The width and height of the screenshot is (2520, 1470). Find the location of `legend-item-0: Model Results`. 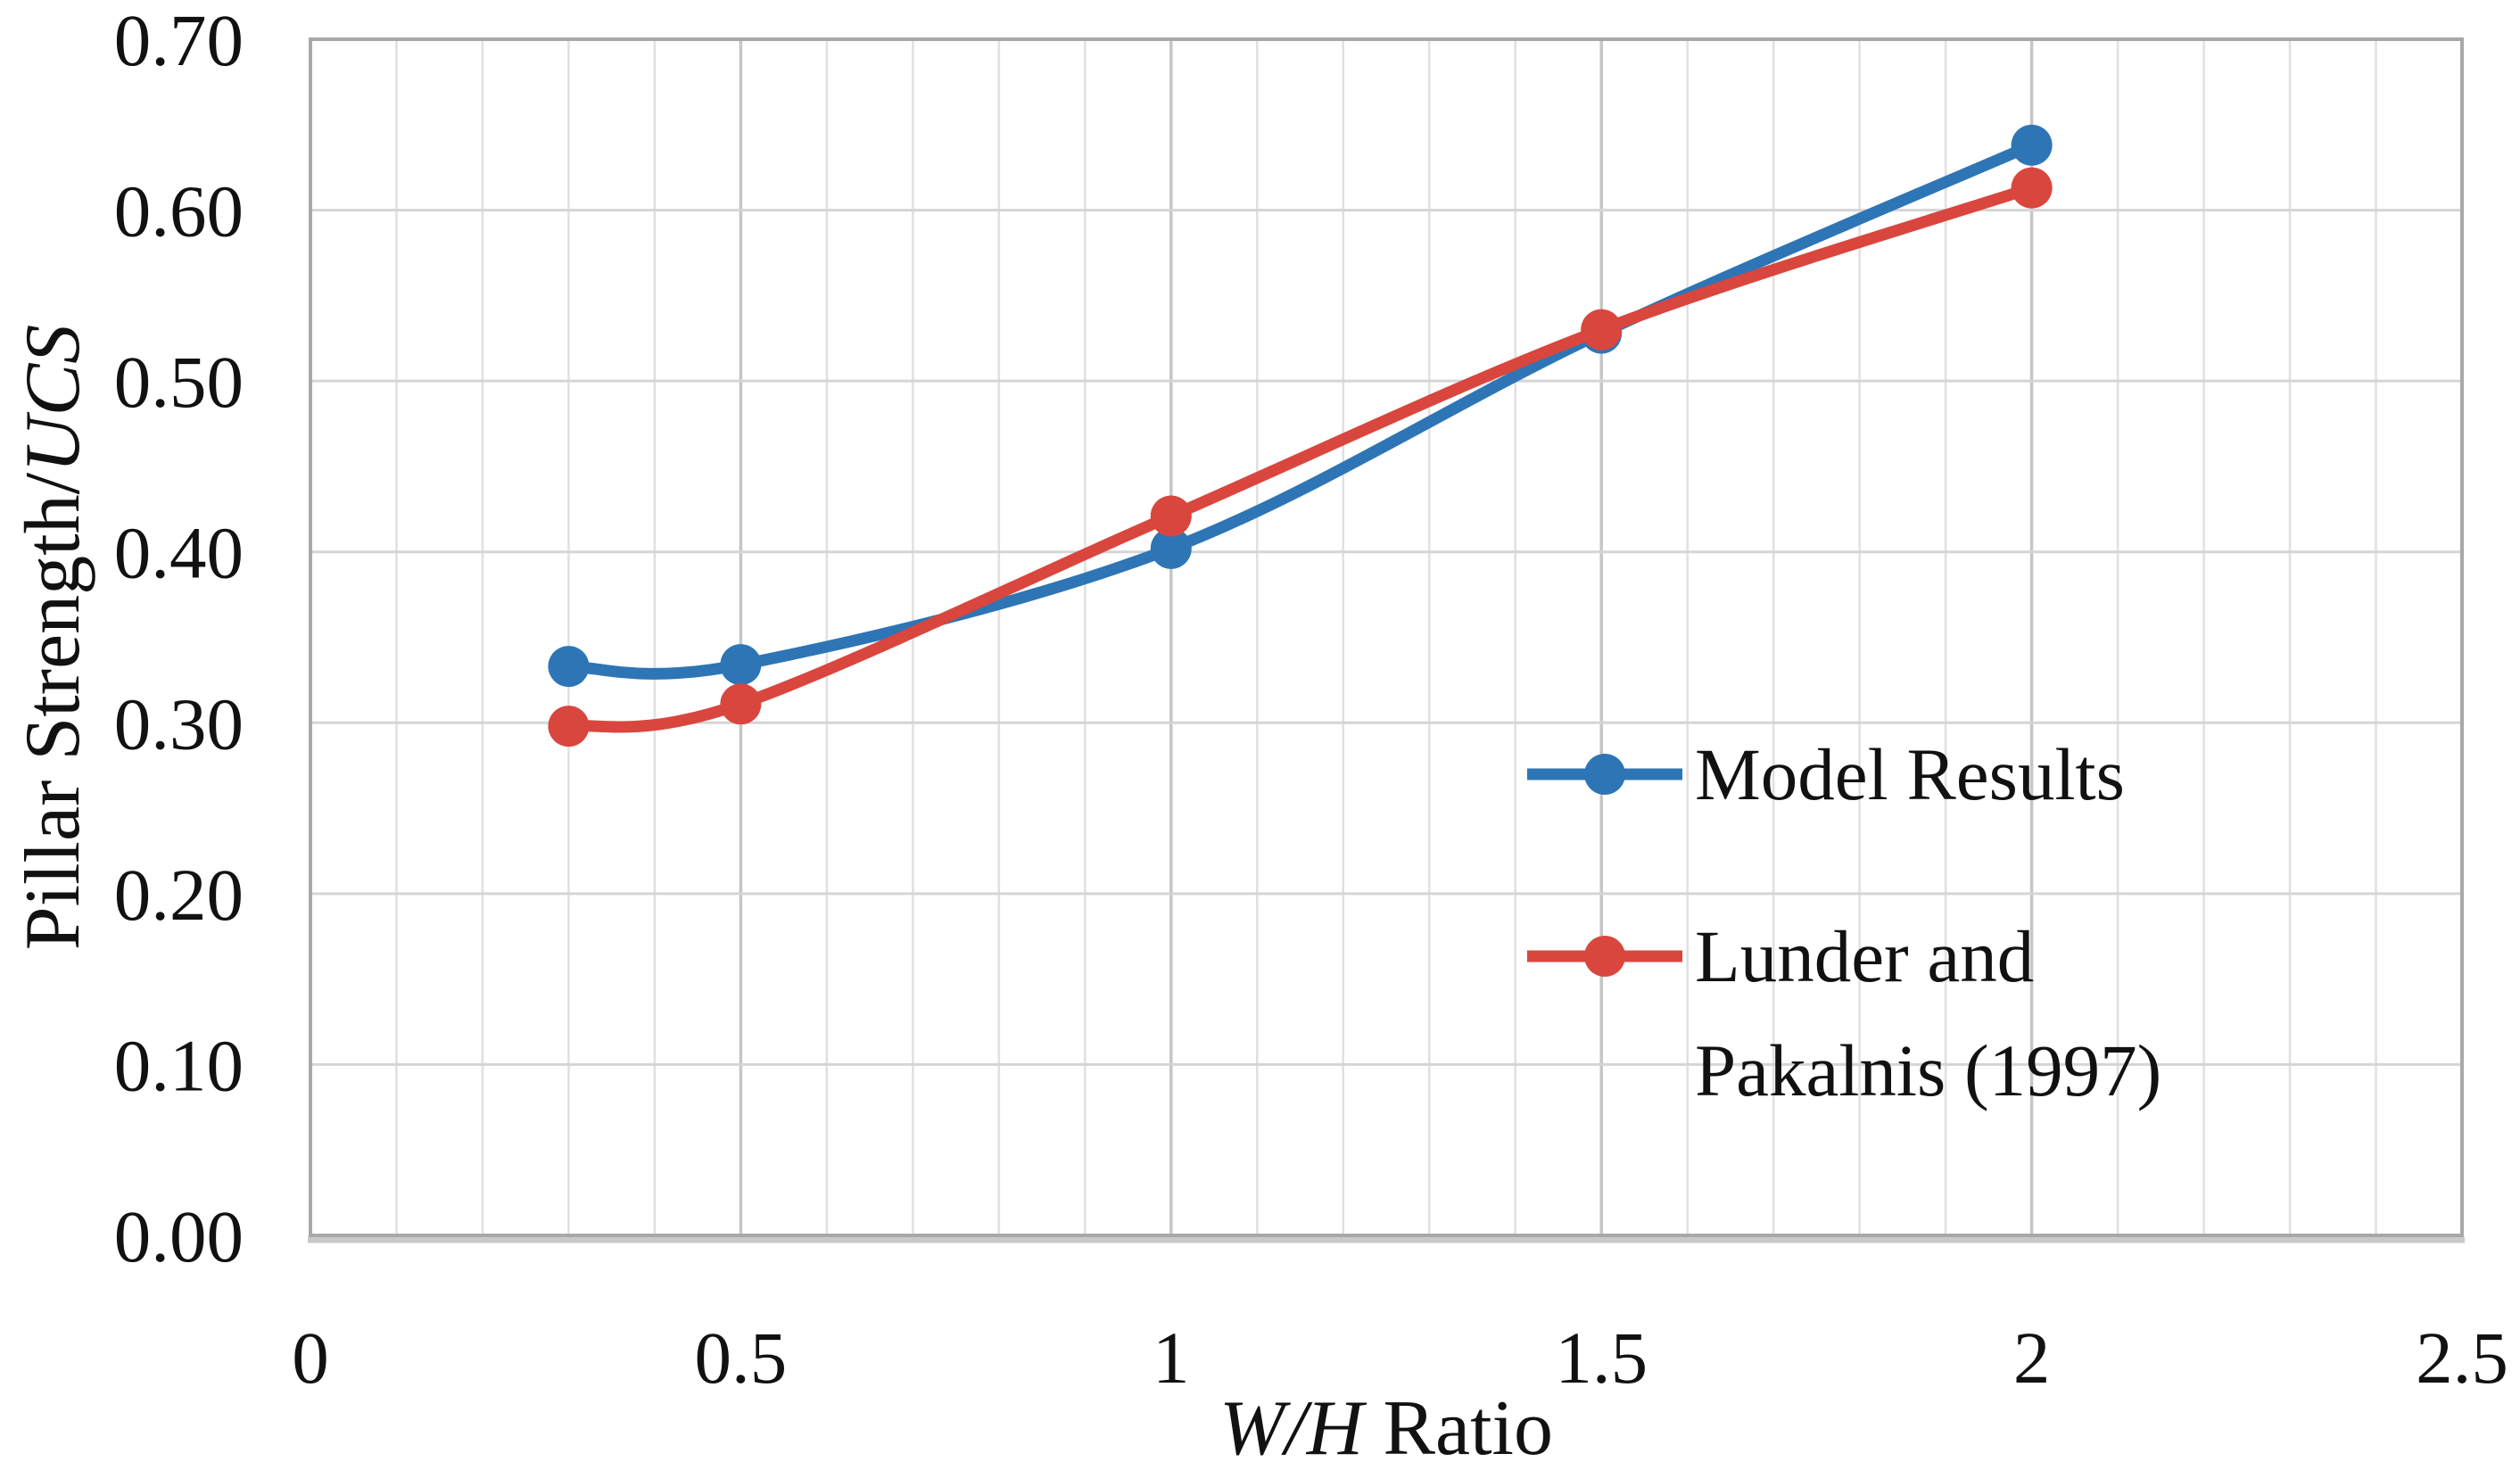

legend-item-0: Model Results is located at coordinates (1826, 774).